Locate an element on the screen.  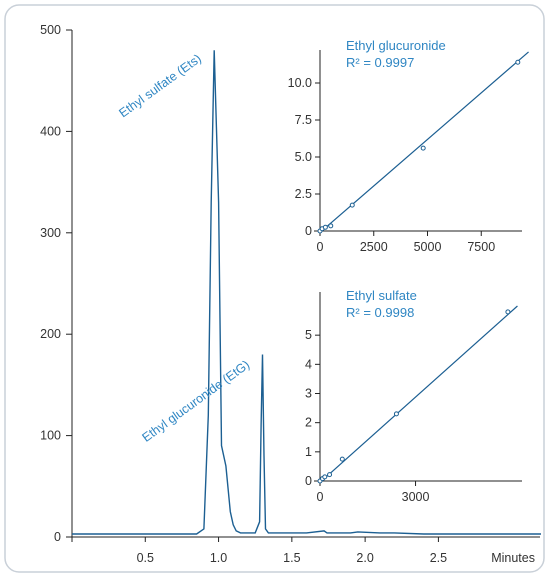
inset-etg-title: Ethyl glucuronide is located at coordinates (396, 45).